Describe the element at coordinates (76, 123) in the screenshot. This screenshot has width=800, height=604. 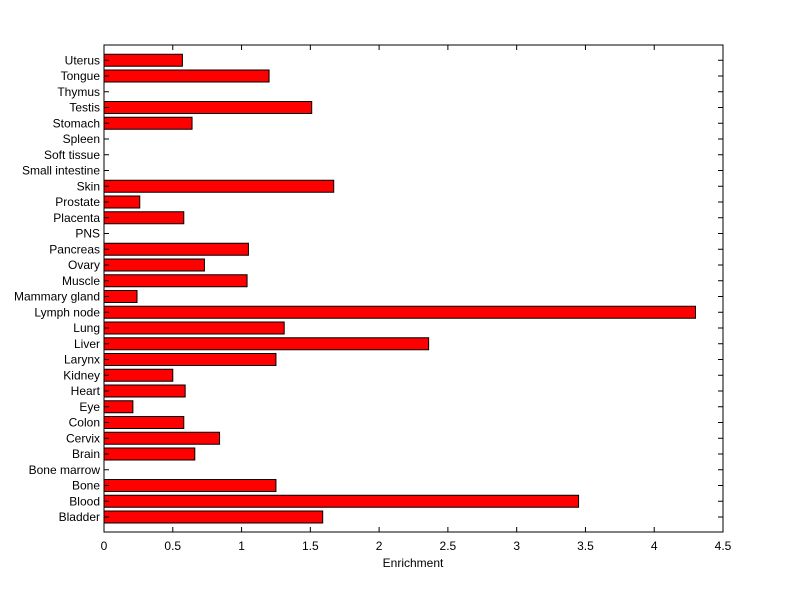
I see `y-tick-label-stomach: Stomach` at that location.